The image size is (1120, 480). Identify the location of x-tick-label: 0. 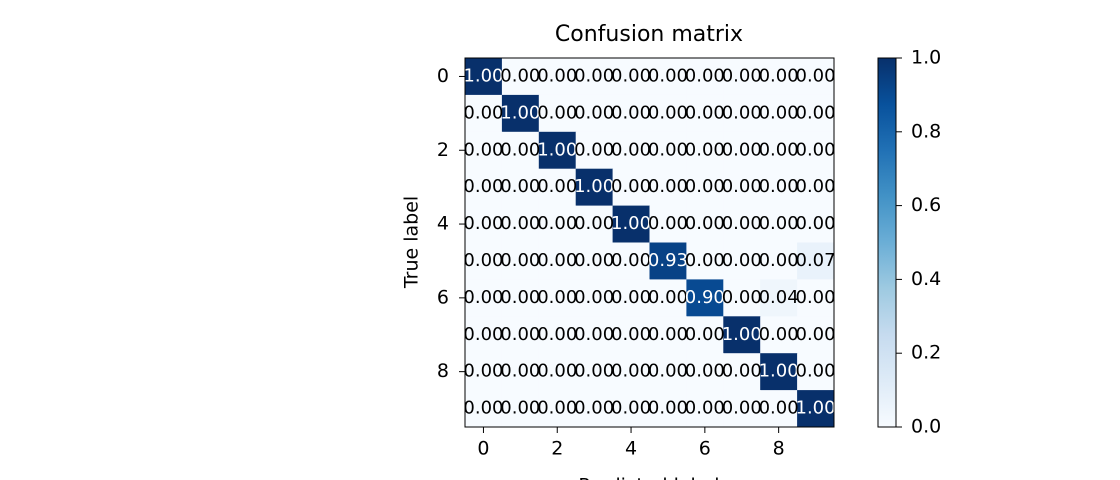
(483, 449).